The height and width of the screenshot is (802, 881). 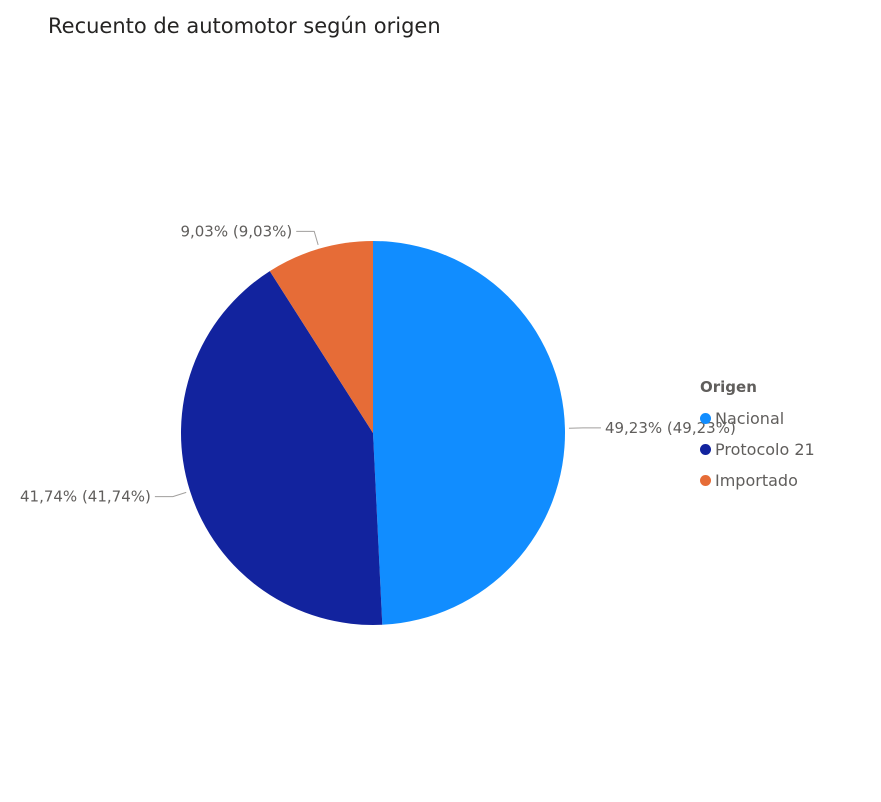 What do you see at coordinates (321, 337) in the screenshot?
I see `pie-slice-importado` at bounding box center [321, 337].